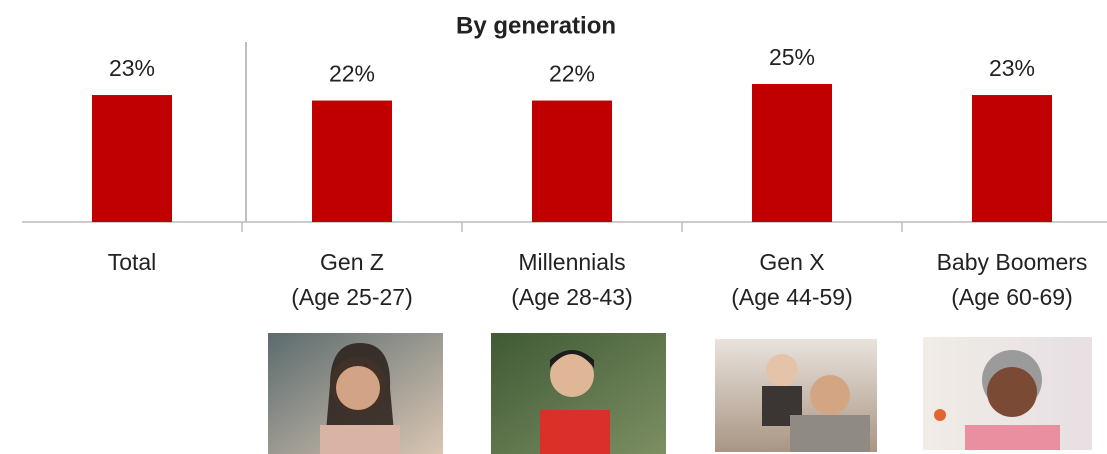 Image resolution: width=1107 pixels, height=454 pixels. Describe the element at coordinates (1012, 262) in the screenshot. I see `x-tick-label: Baby Boomers` at that location.